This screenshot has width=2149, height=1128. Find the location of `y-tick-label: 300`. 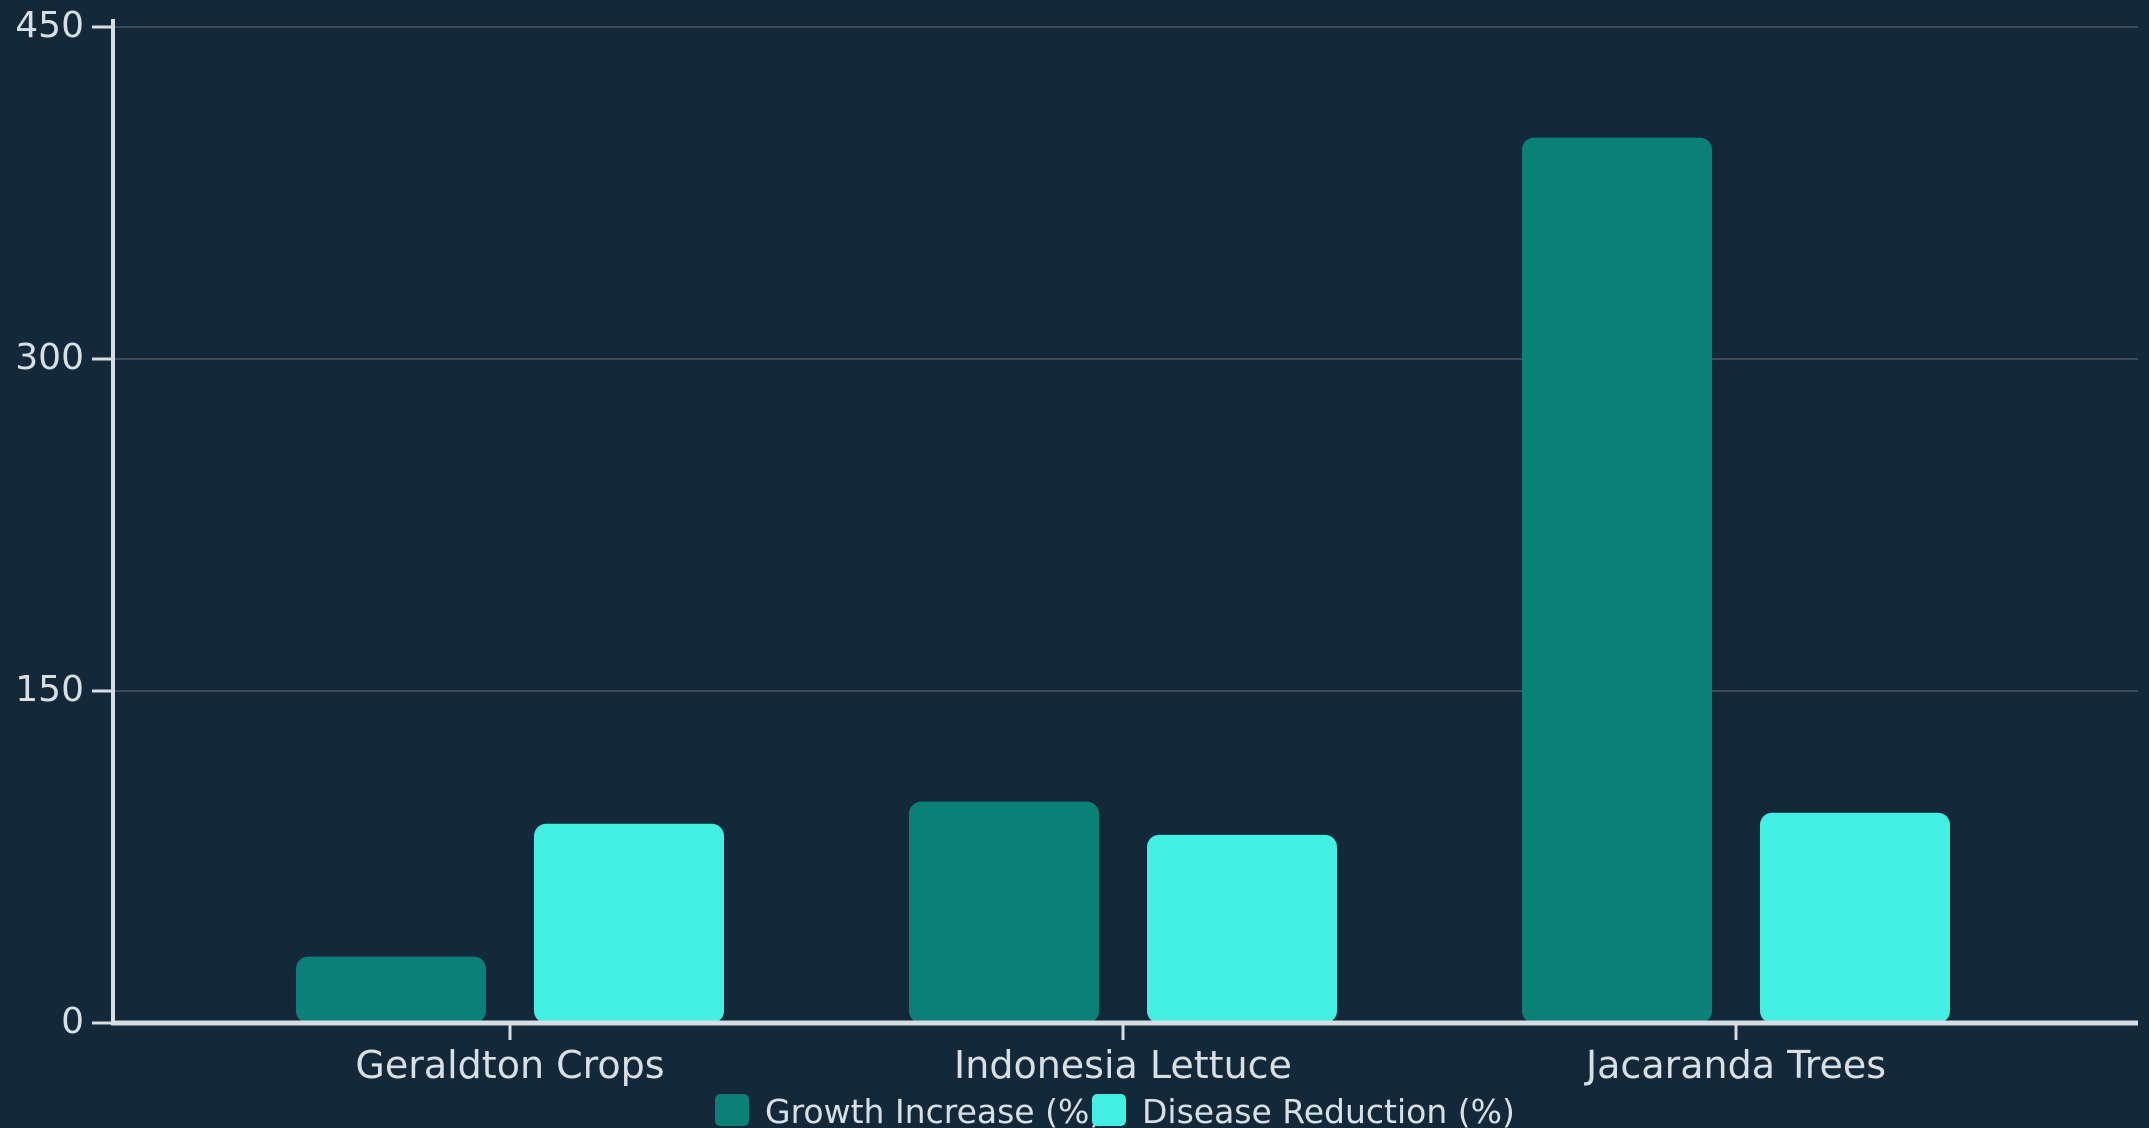

y-tick-label: 300 is located at coordinates (49, 357).